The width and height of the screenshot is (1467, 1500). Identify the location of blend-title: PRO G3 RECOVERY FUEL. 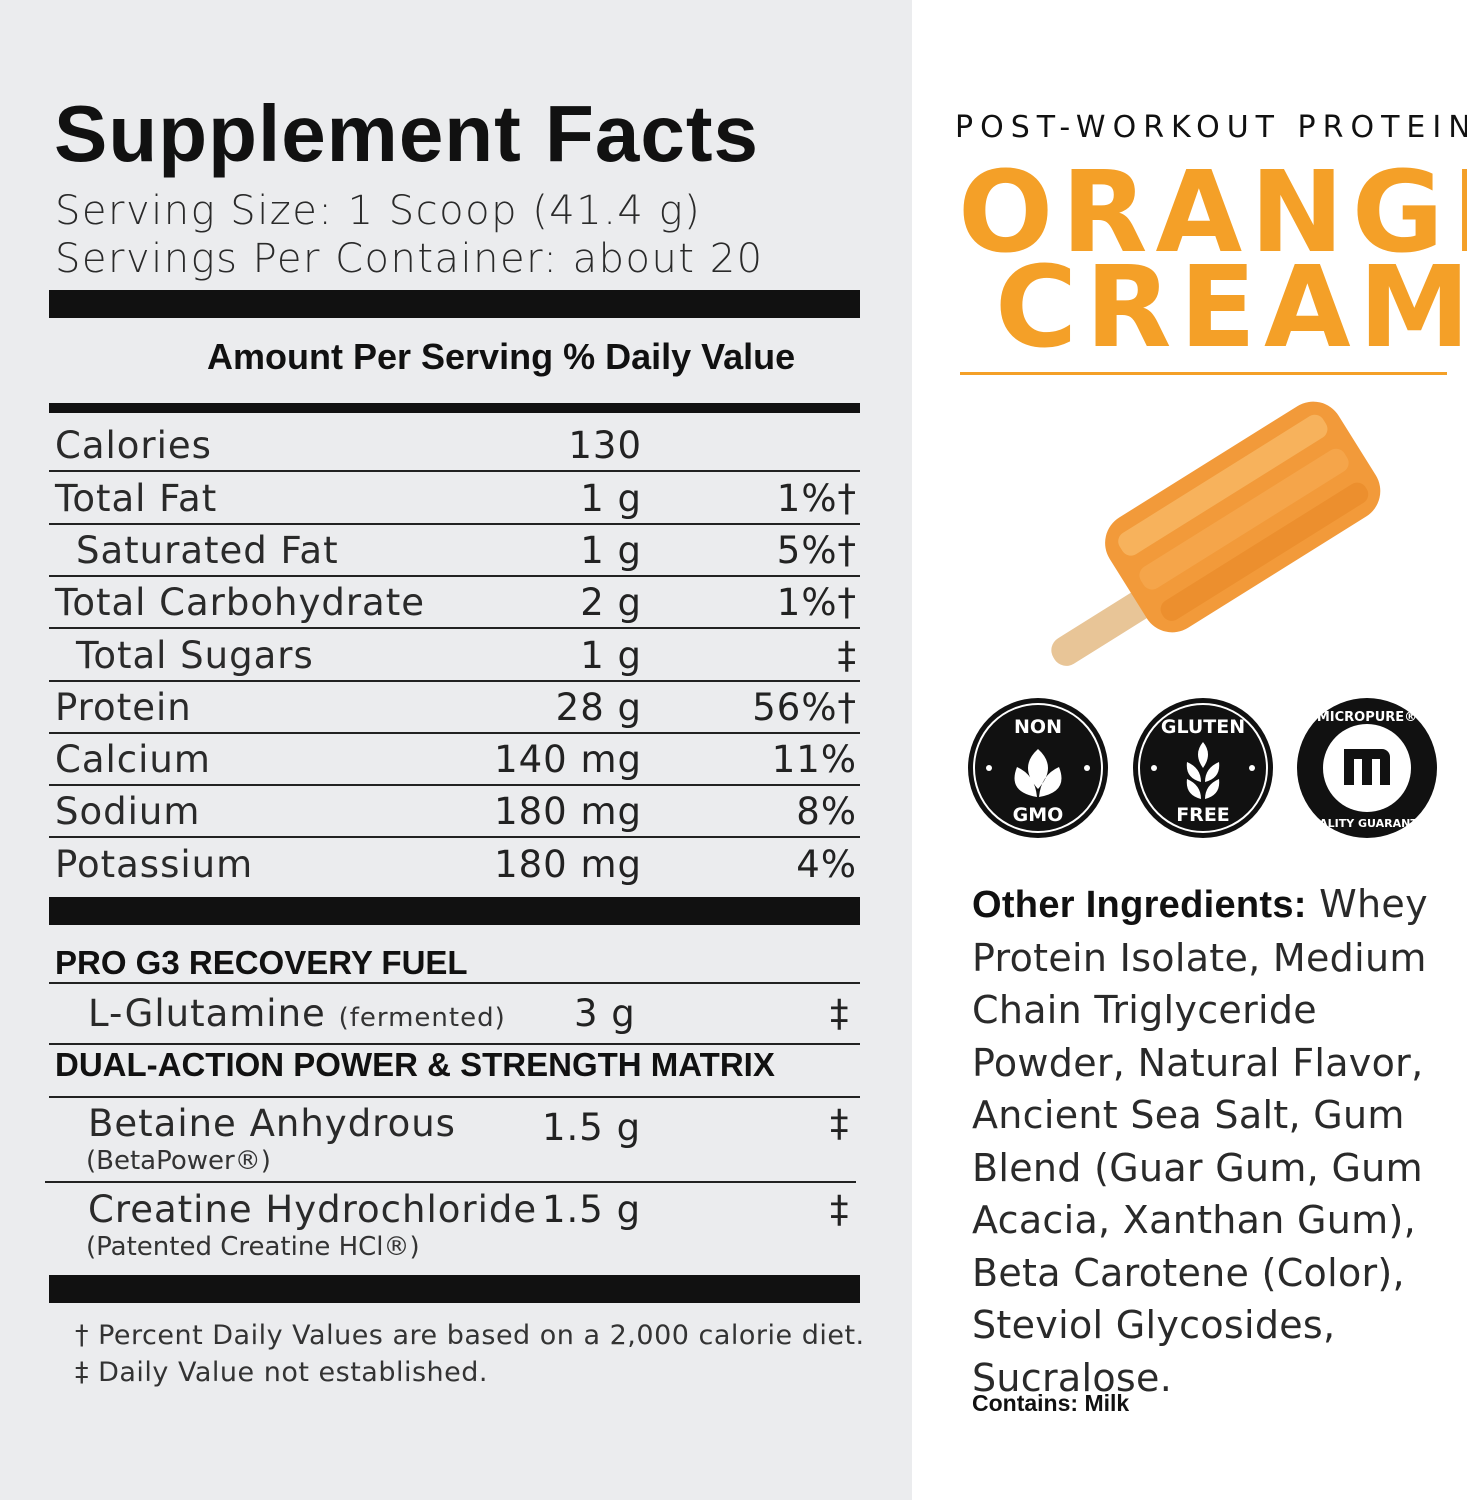
(261, 962).